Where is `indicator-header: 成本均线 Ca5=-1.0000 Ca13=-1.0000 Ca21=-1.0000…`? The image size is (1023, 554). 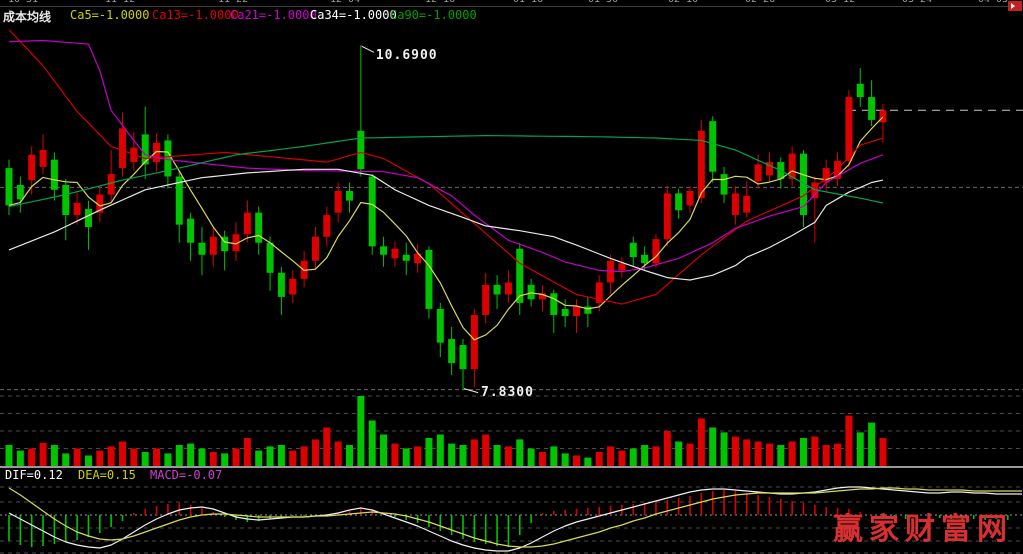 indicator-header: 成本均线 Ca5=-1.0000 Ca13=-1.0000 Ca21=-1.0000… is located at coordinates (511, 15).